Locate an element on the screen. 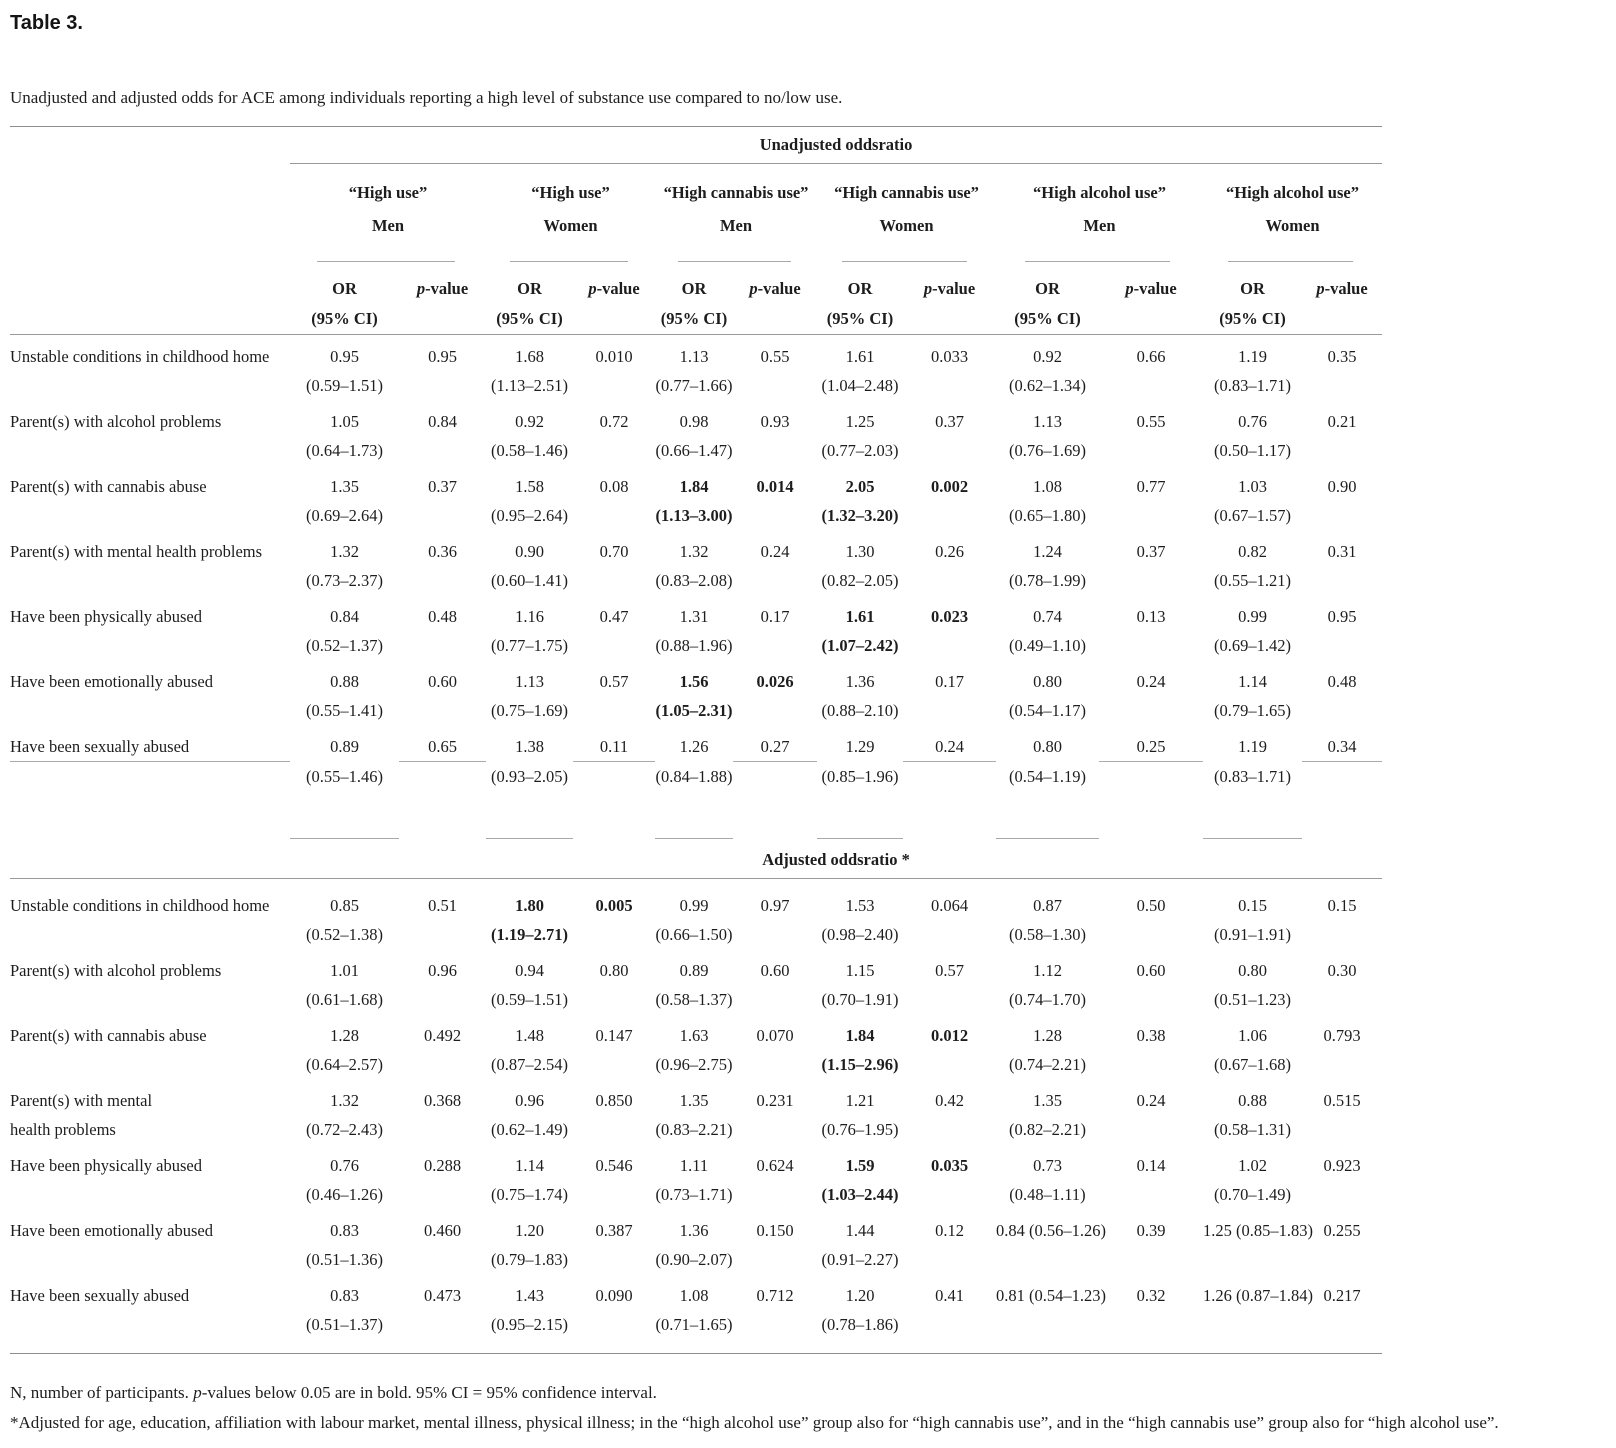  ci-cell: (1.13–3.00) is located at coordinates (694, 515).